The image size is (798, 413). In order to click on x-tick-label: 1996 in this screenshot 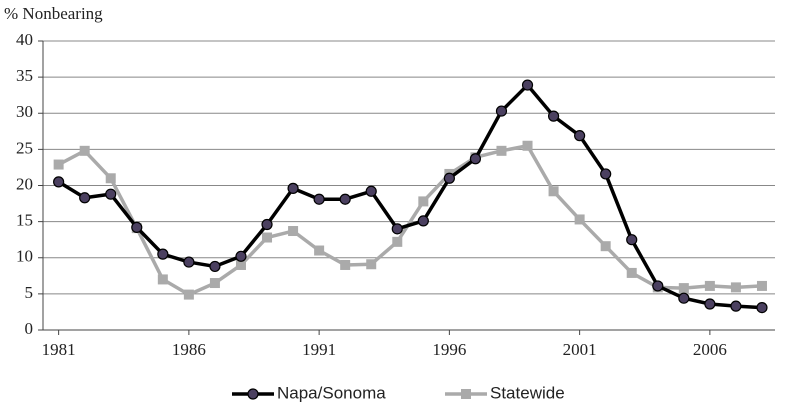, I will do `click(449, 349)`.